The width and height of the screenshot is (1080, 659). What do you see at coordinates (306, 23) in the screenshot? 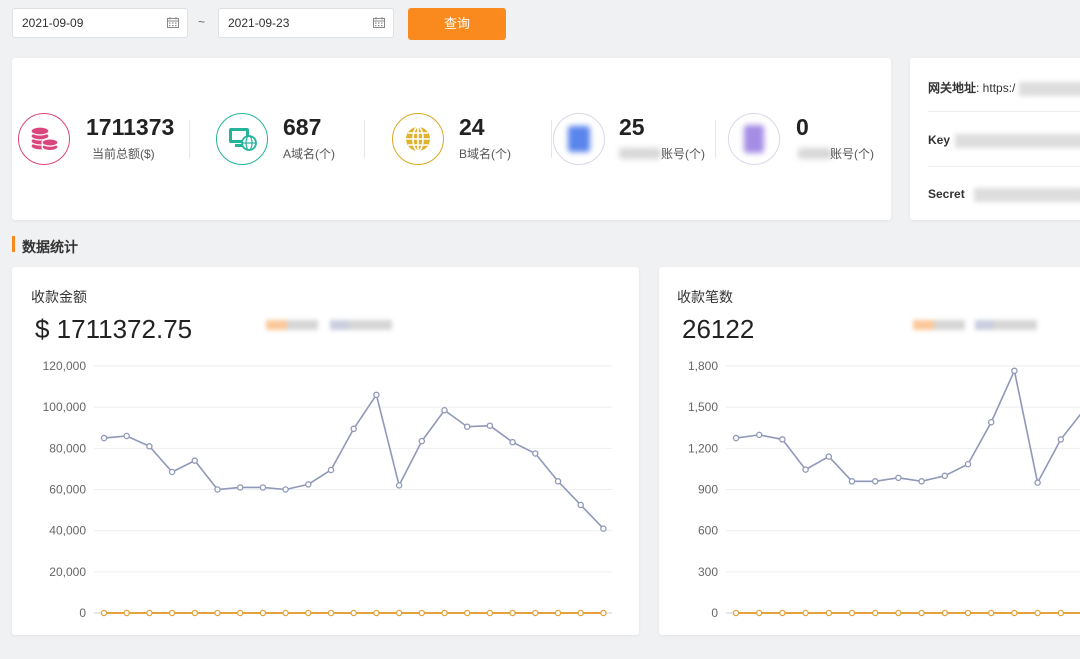
I see `end-date-input: 2021-09-23` at bounding box center [306, 23].